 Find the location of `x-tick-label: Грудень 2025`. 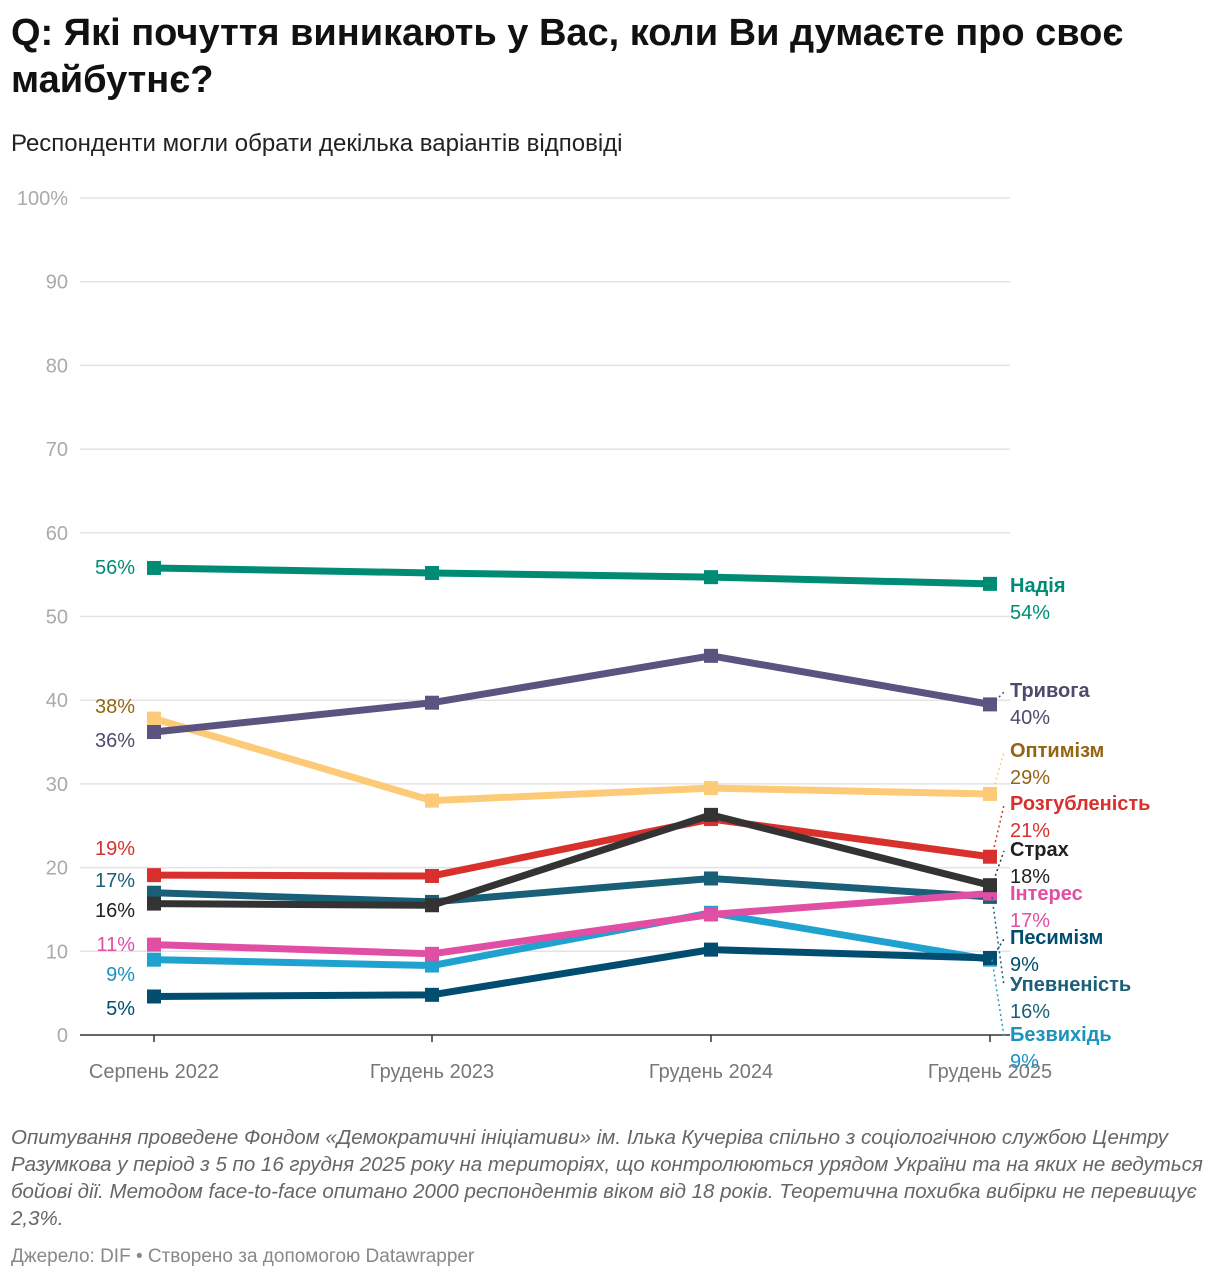

x-tick-label: Грудень 2025 is located at coordinates (990, 1072).